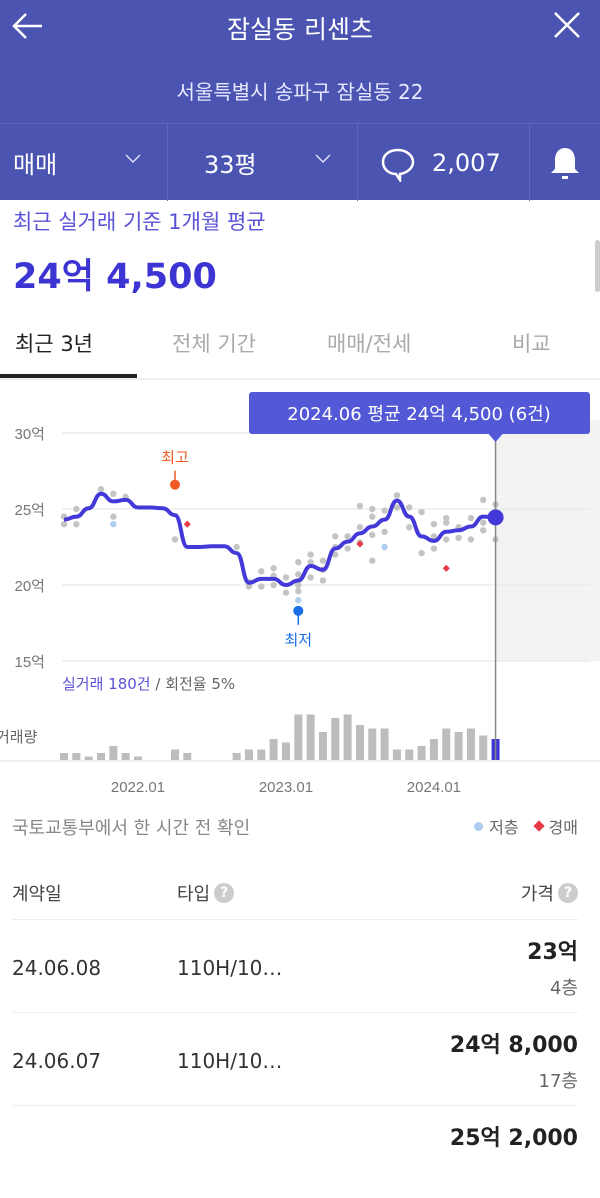 This screenshot has height=1198, width=600. What do you see at coordinates (369, 344) in the screenshot?
I see `tab-sale-jeonse: 매매/전세` at bounding box center [369, 344].